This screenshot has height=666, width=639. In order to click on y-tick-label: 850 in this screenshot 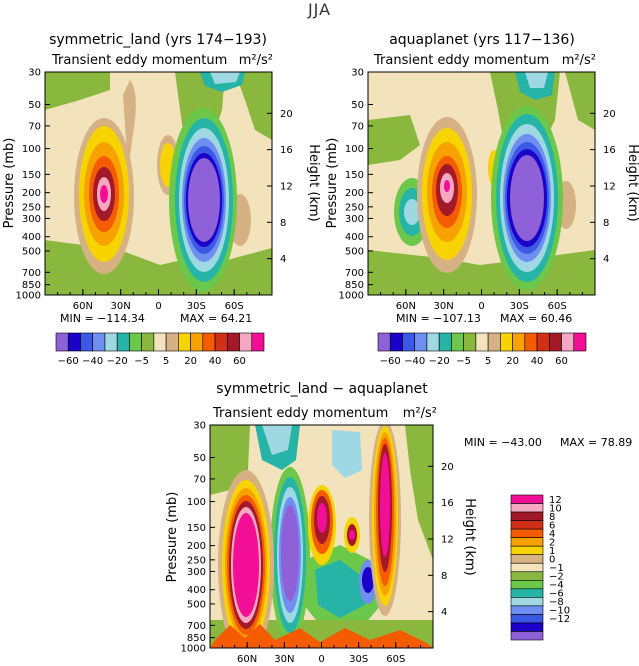, I will do `click(31, 285)`.